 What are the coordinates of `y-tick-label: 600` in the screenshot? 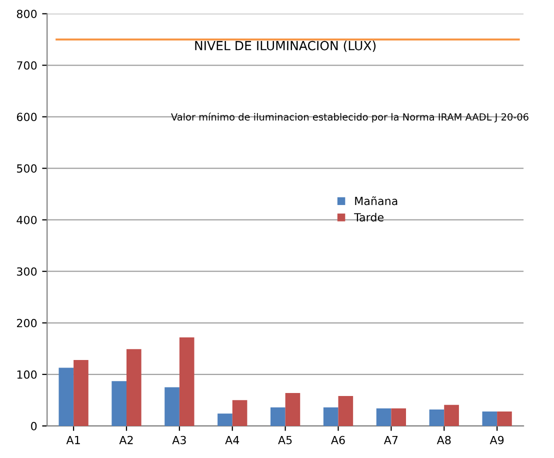 It's located at (26, 117).